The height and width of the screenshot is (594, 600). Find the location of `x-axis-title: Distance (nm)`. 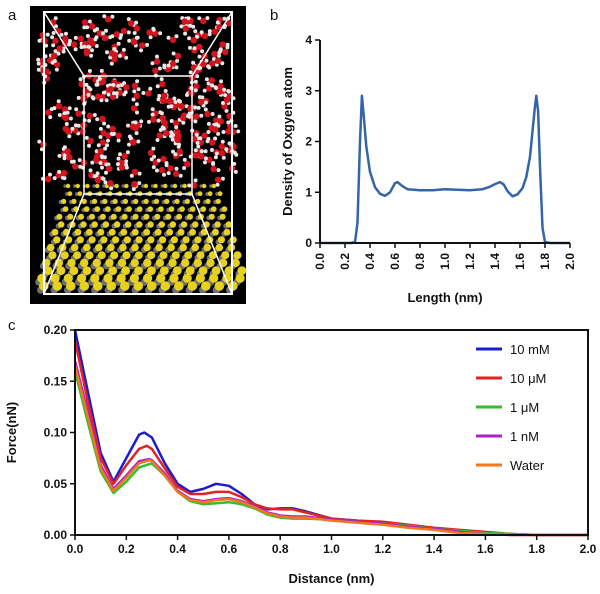

x-axis-title: Distance (nm) is located at coordinates (332, 578).